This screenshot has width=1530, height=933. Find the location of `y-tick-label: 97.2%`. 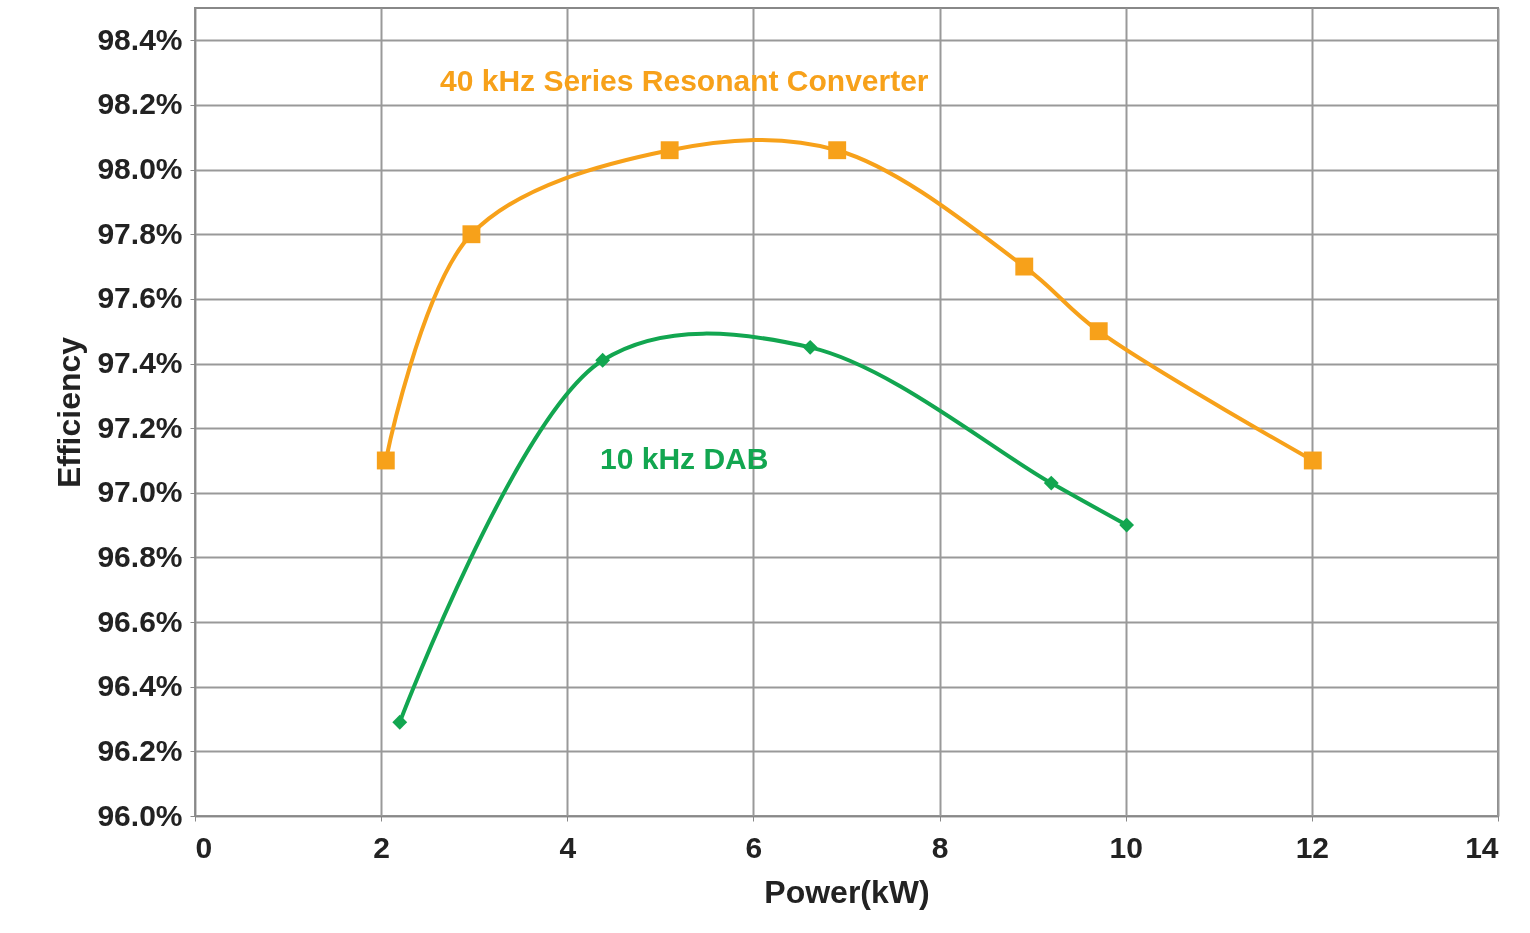

y-tick-label: 97.2% is located at coordinates (140, 427).